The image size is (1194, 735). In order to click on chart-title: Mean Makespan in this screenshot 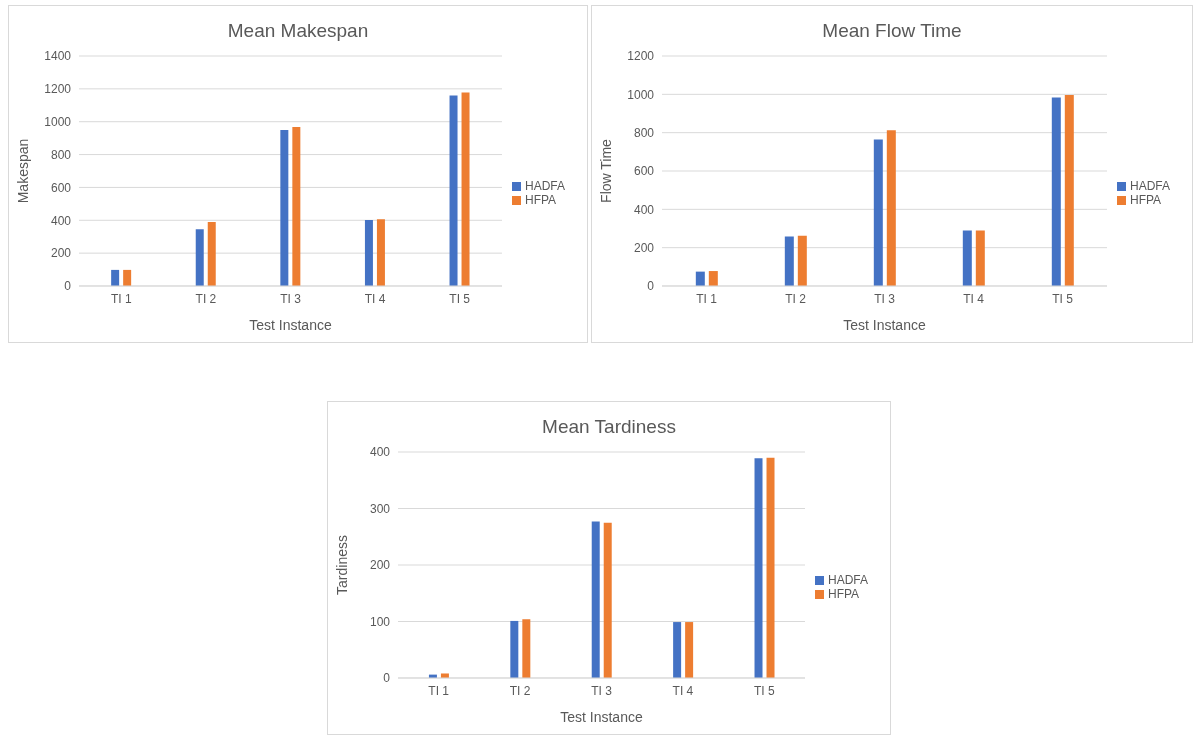, I will do `click(298, 31)`.